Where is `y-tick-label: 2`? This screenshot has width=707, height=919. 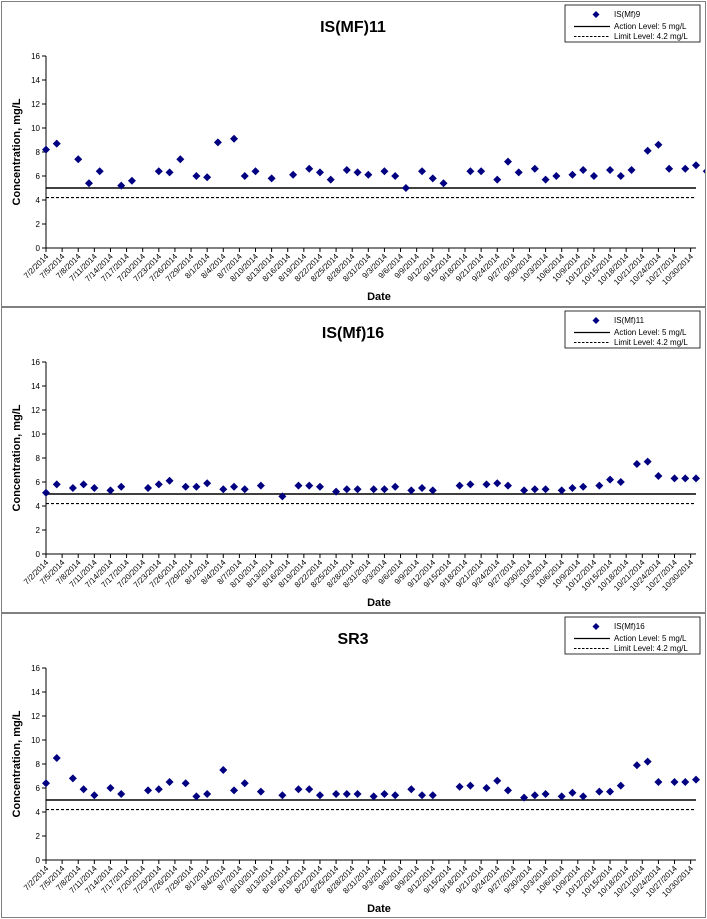
y-tick-label: 2 is located at coordinates (38, 836).